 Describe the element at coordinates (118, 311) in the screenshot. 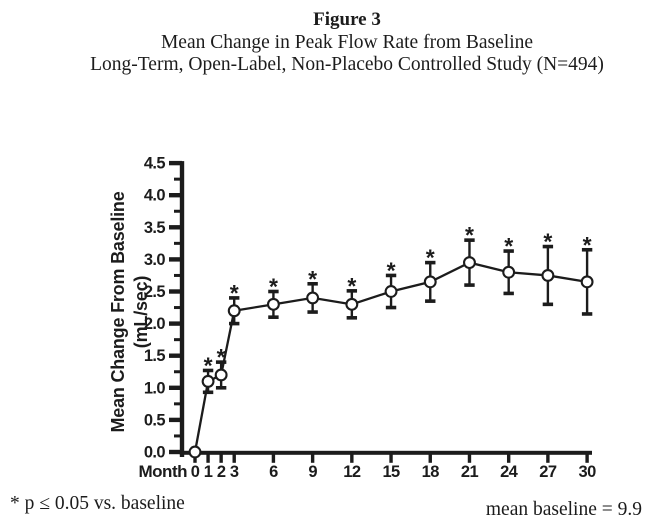

I see `y-axis-title-line1: Mean Change From Baseline` at that location.